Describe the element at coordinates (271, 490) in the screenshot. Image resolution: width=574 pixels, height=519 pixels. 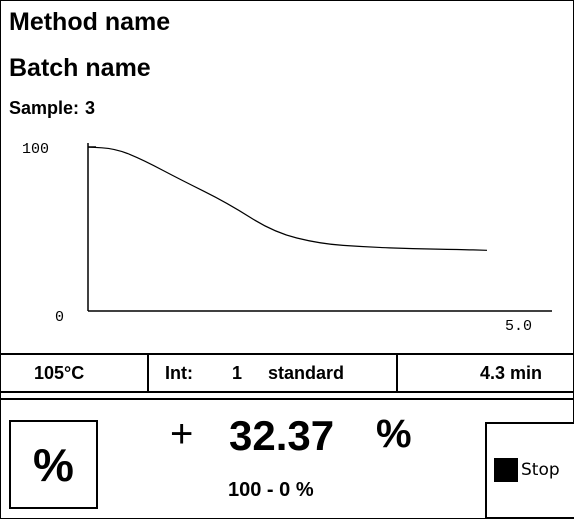
I see `result-range: 100 - 0 %` at that location.